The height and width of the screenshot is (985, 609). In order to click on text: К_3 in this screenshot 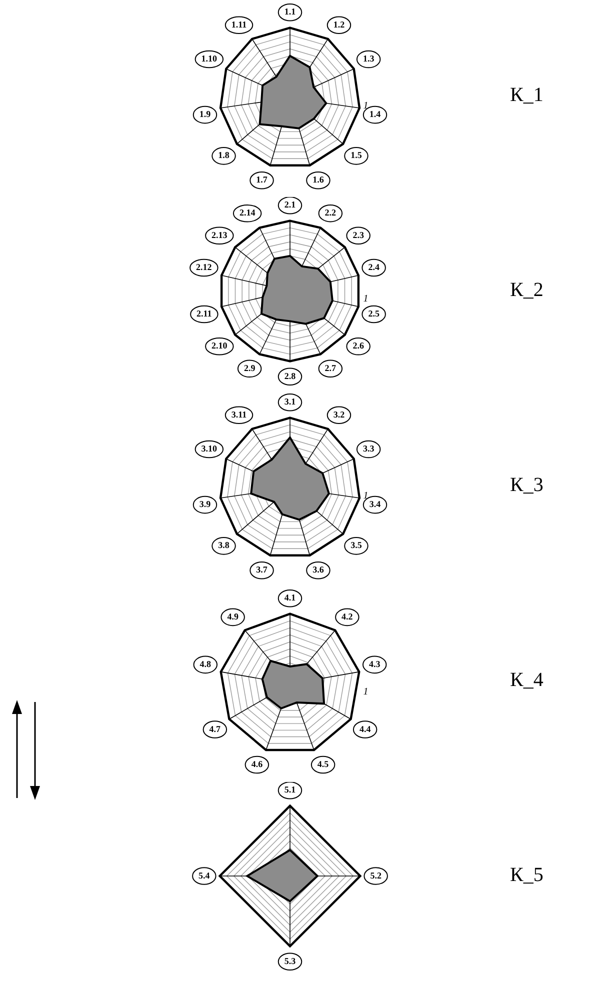, I will do `click(527, 485)`.